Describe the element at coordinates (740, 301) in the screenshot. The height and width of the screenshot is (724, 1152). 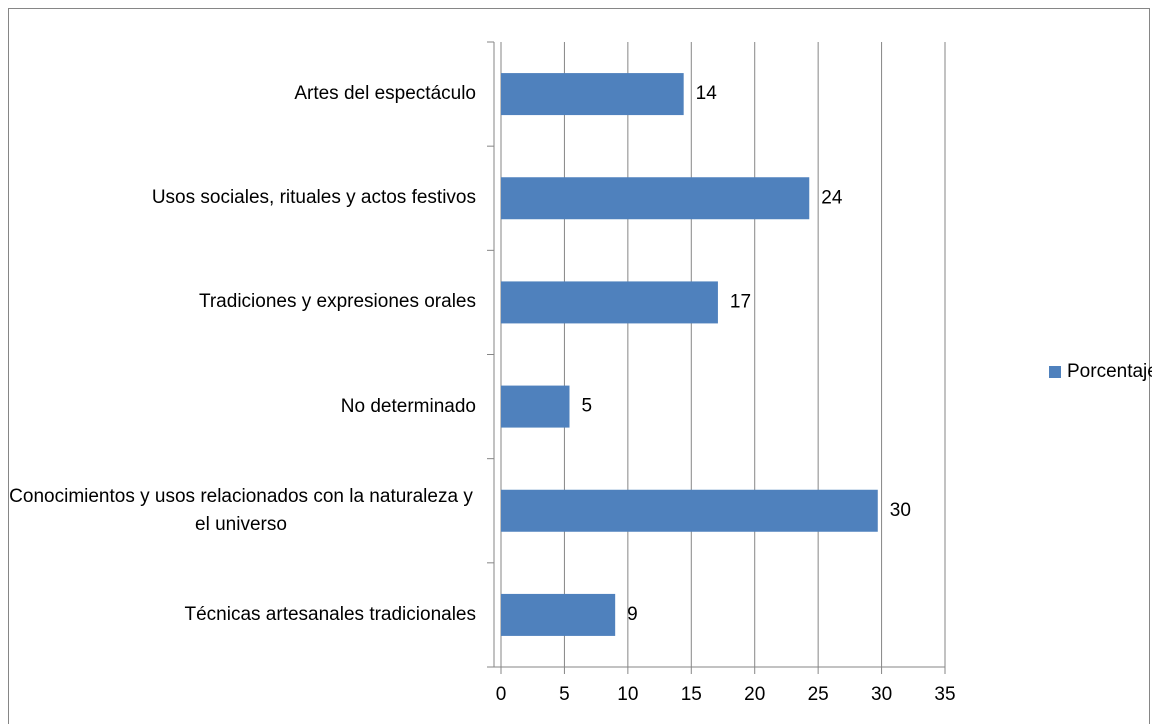
I see `data-label: 17` at that location.